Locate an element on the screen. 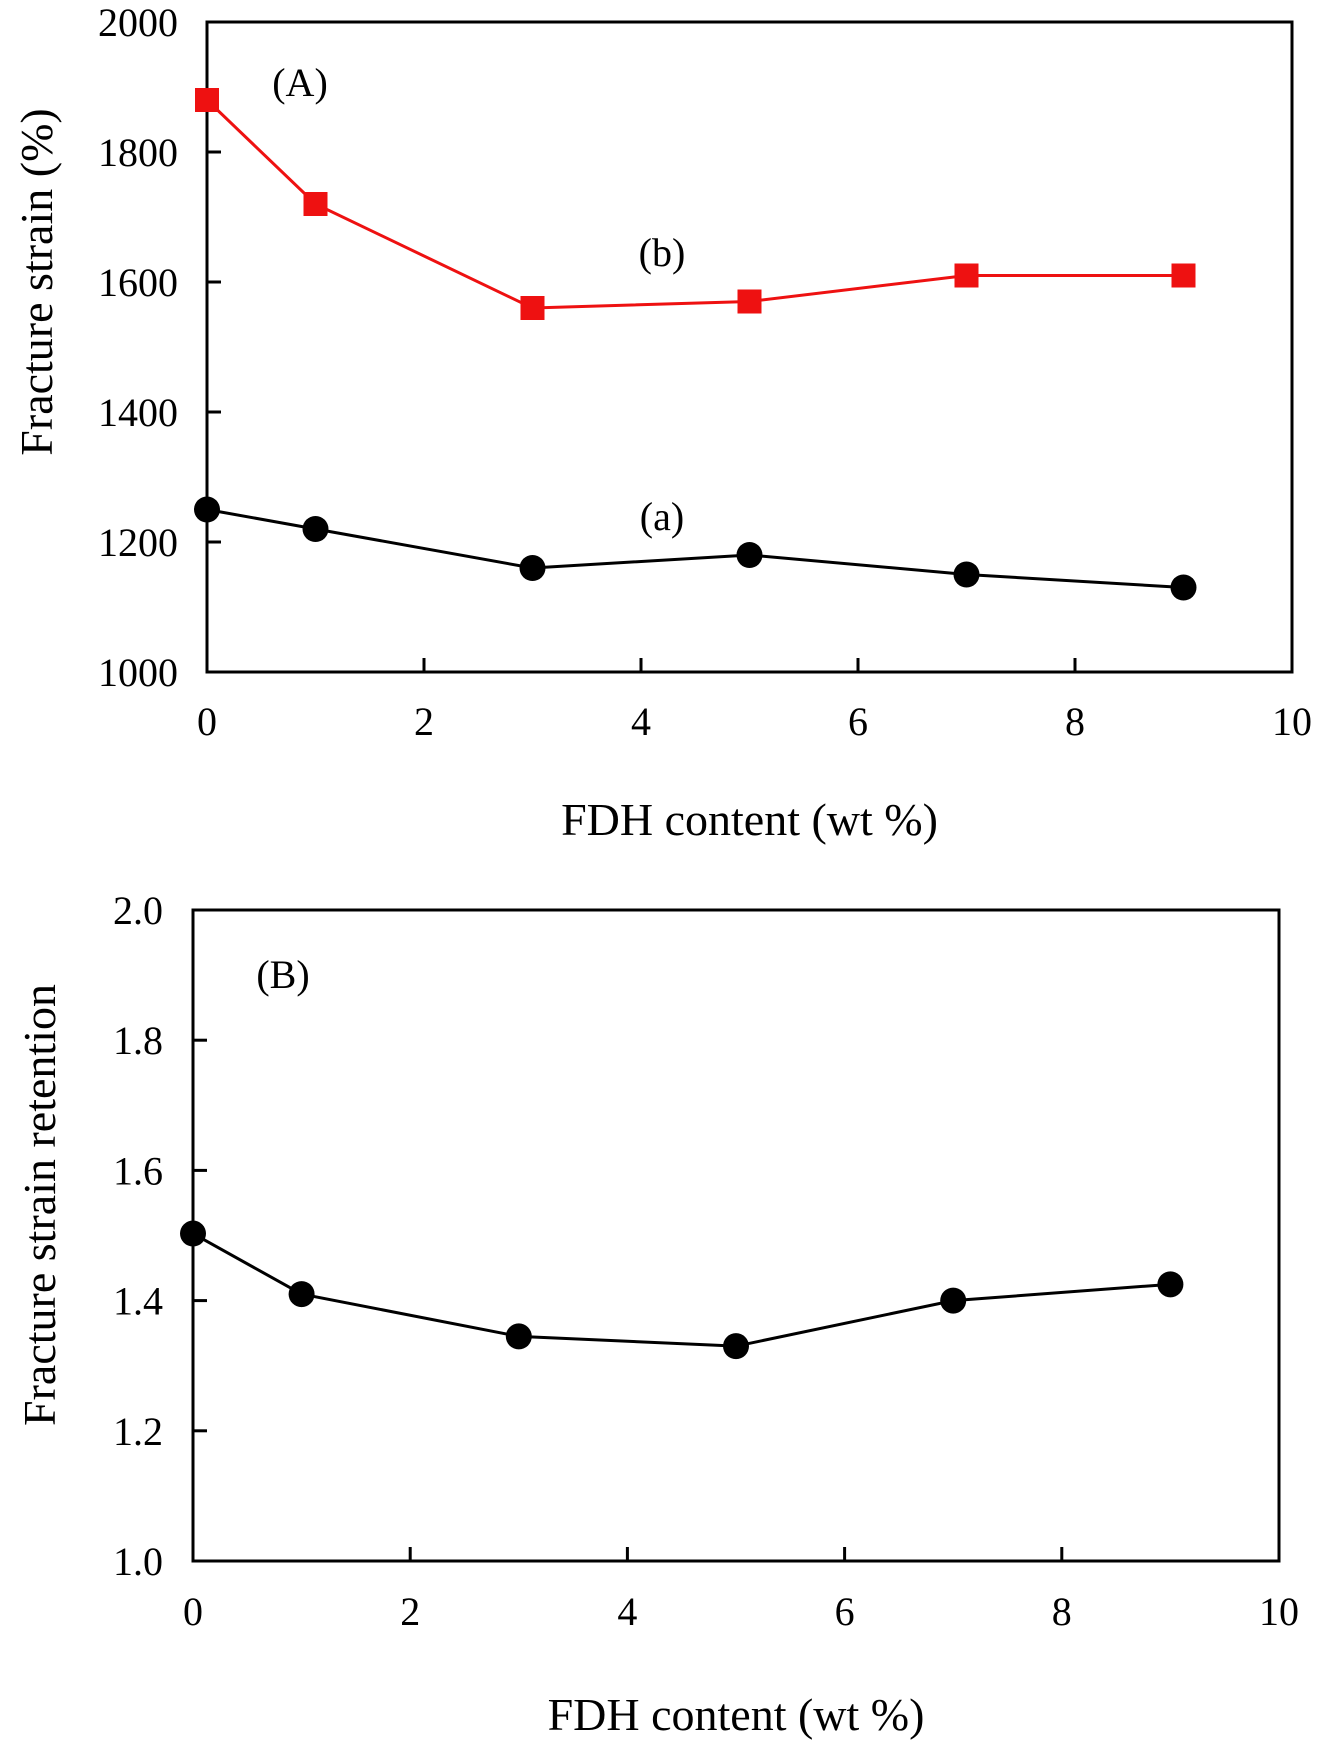  y-axis-title: Fracture strain (%) is located at coordinates (36, 281).